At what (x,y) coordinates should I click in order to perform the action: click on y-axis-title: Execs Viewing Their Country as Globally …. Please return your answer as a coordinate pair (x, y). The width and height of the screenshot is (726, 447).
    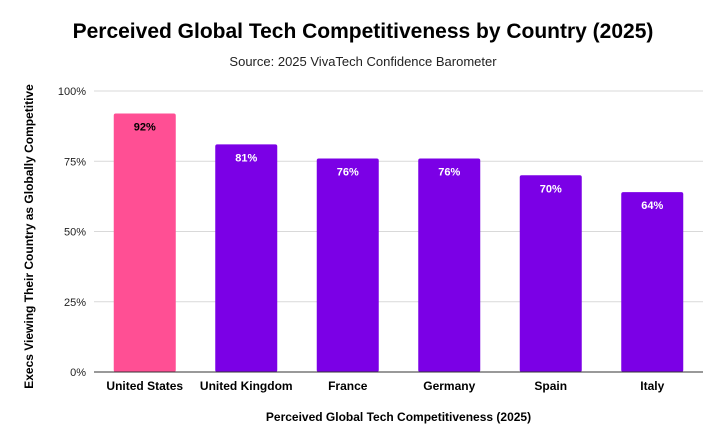
    Looking at the image, I should click on (29, 236).